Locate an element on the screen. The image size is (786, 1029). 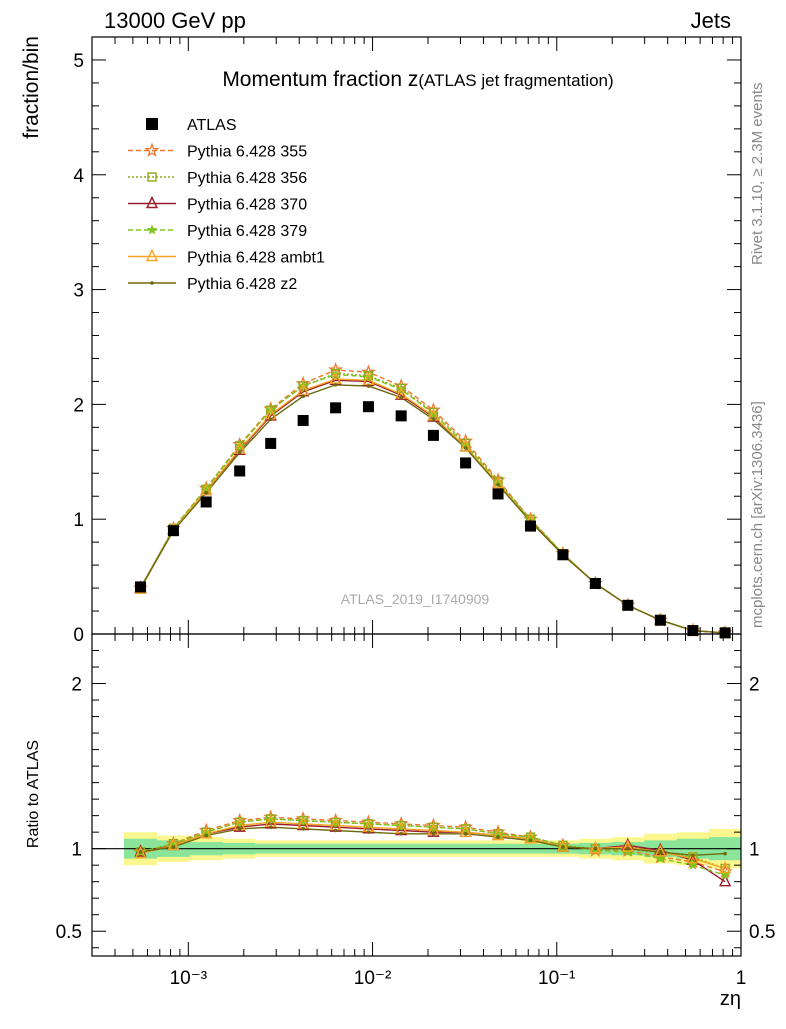
x-tick-label: 10⁻¹ is located at coordinates (557, 978).